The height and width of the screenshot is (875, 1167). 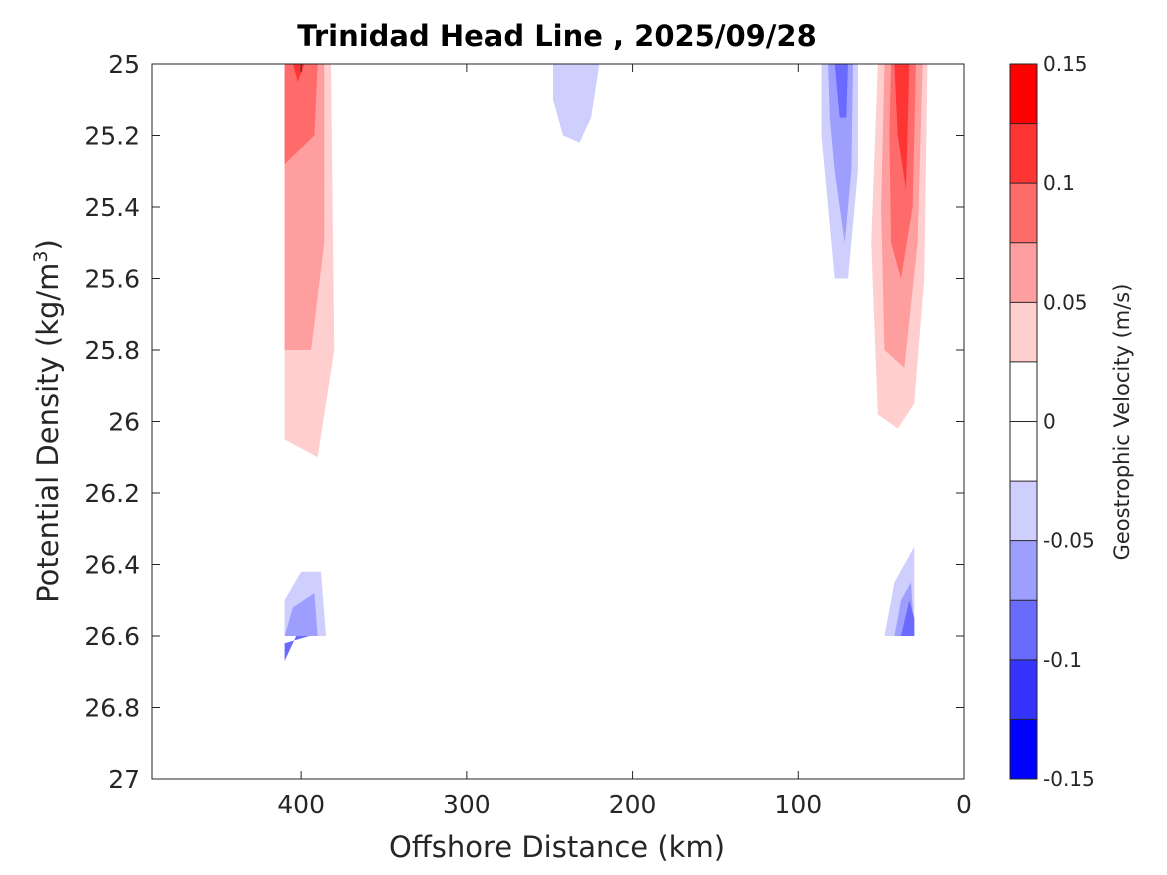 I want to click on x-tick-label: 300, so click(x=467, y=804).